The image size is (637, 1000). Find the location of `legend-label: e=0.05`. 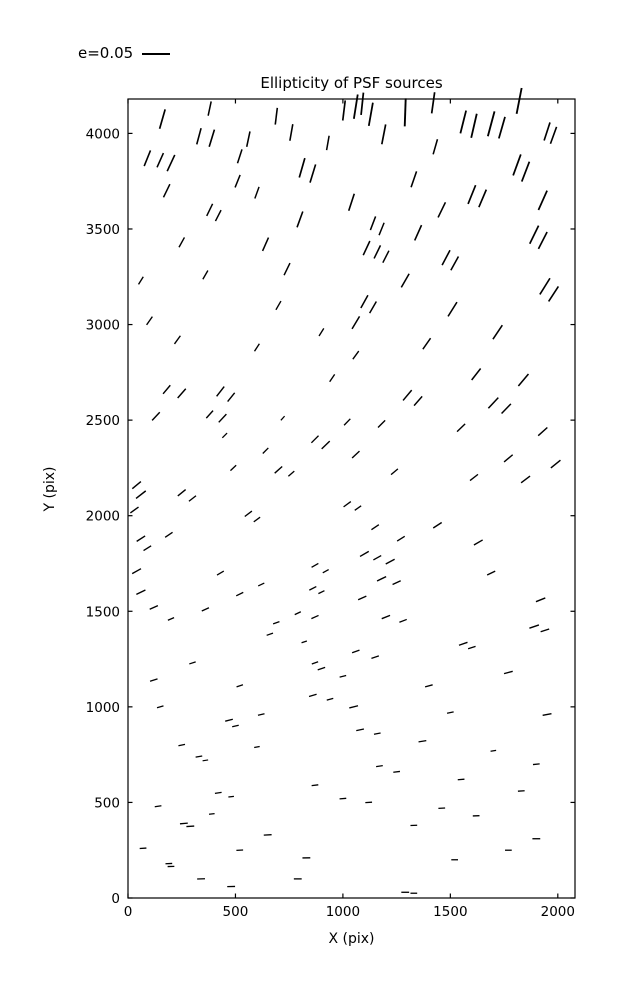

legend-label: e=0.05 is located at coordinates (106, 53).